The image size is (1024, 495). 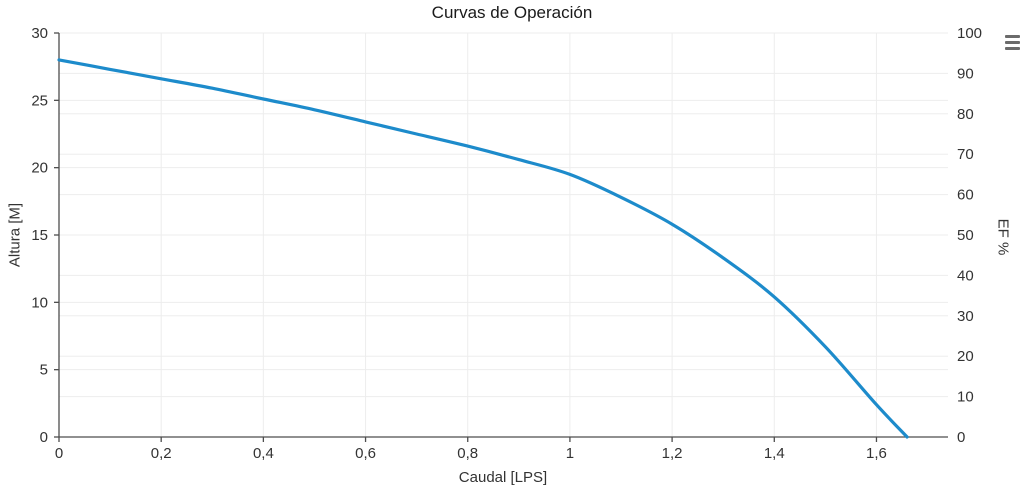 What do you see at coordinates (969, 33) in the screenshot?
I see `y-tick-label-right: 100` at bounding box center [969, 33].